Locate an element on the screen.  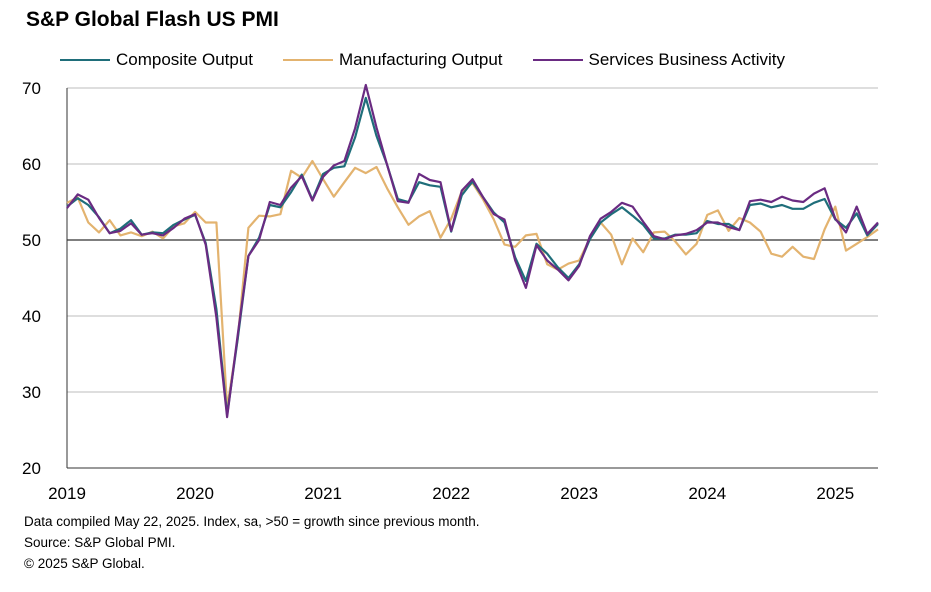
legend-item-composite: Composite Output is located at coordinates (156, 60).